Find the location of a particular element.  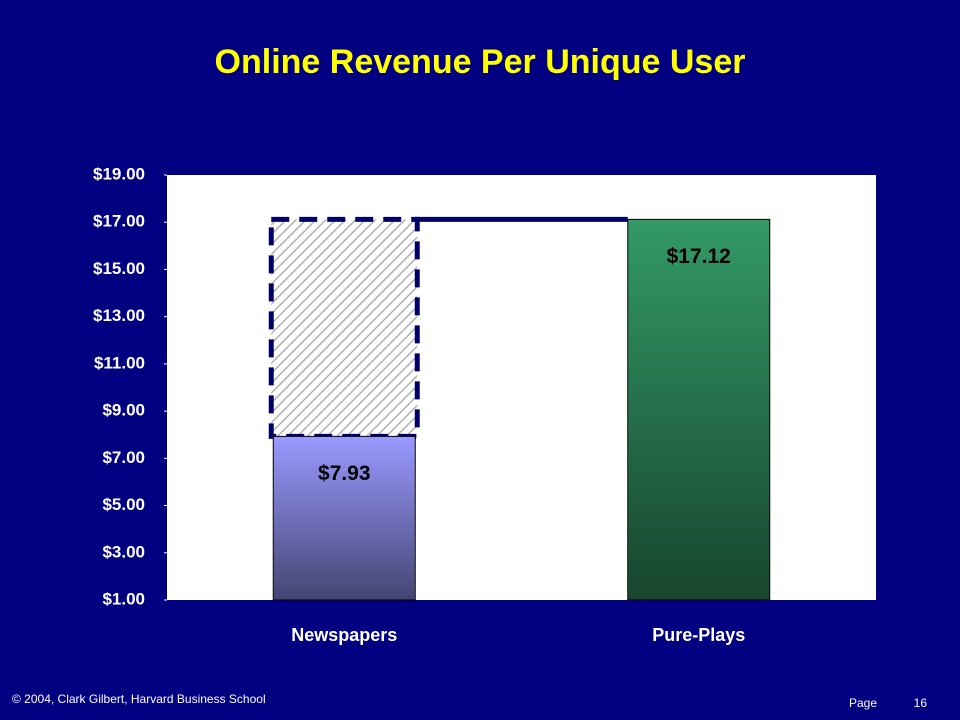

page-number: 16 is located at coordinates (921, 703).